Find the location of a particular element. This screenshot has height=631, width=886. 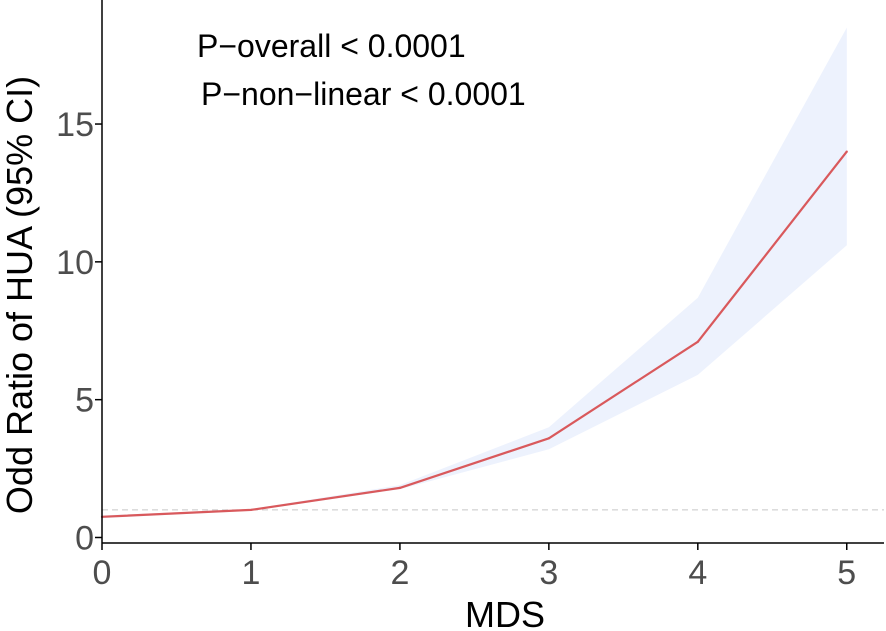

p-overall-annotation: P−overall < 0.0001 is located at coordinates (331, 46).